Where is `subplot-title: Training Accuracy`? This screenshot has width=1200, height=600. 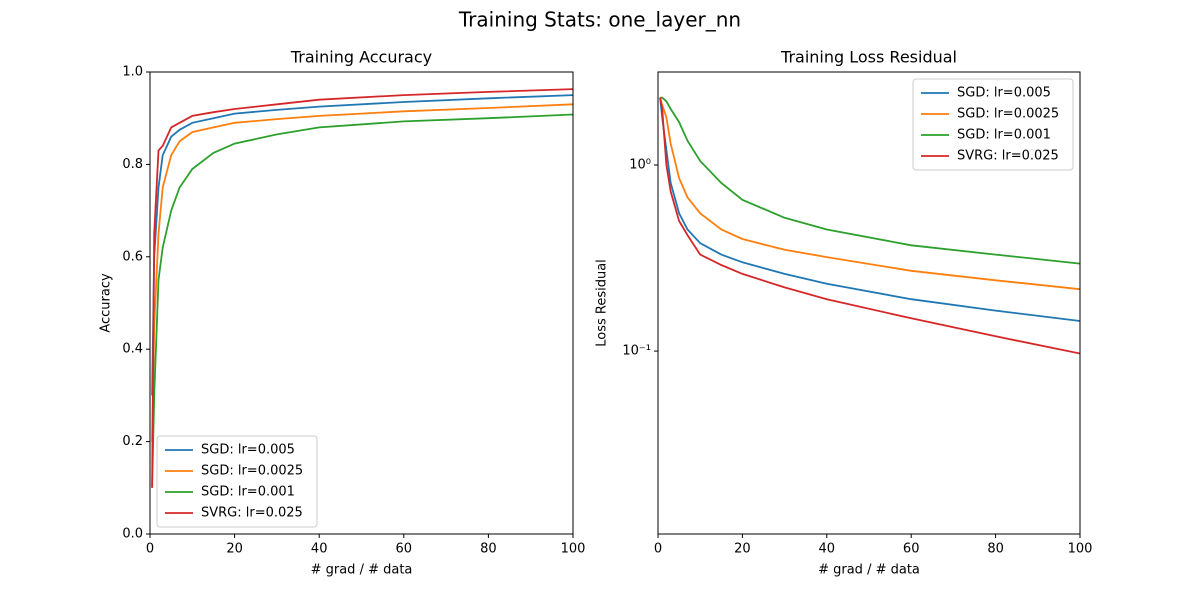
subplot-title: Training Accuracy is located at coordinates (361, 57).